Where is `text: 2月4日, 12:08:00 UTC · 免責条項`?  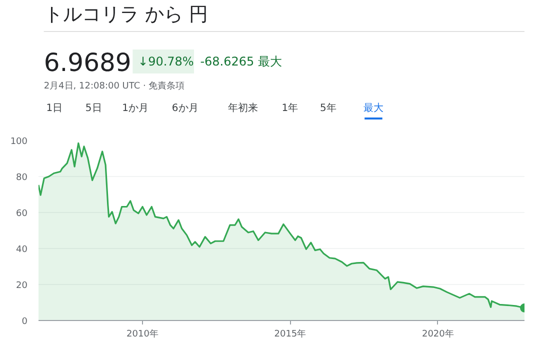
text: 2月4日, 12:08:00 UTC · 免責条項 is located at coordinates (114, 86).